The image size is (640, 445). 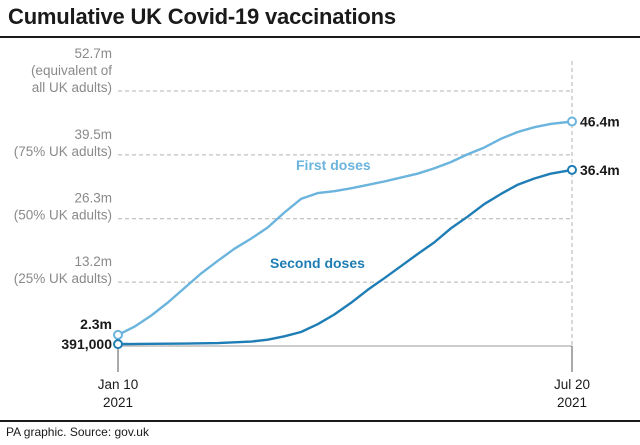 I want to click on y-tick-label: (50% UK adults), so click(x=63, y=215).